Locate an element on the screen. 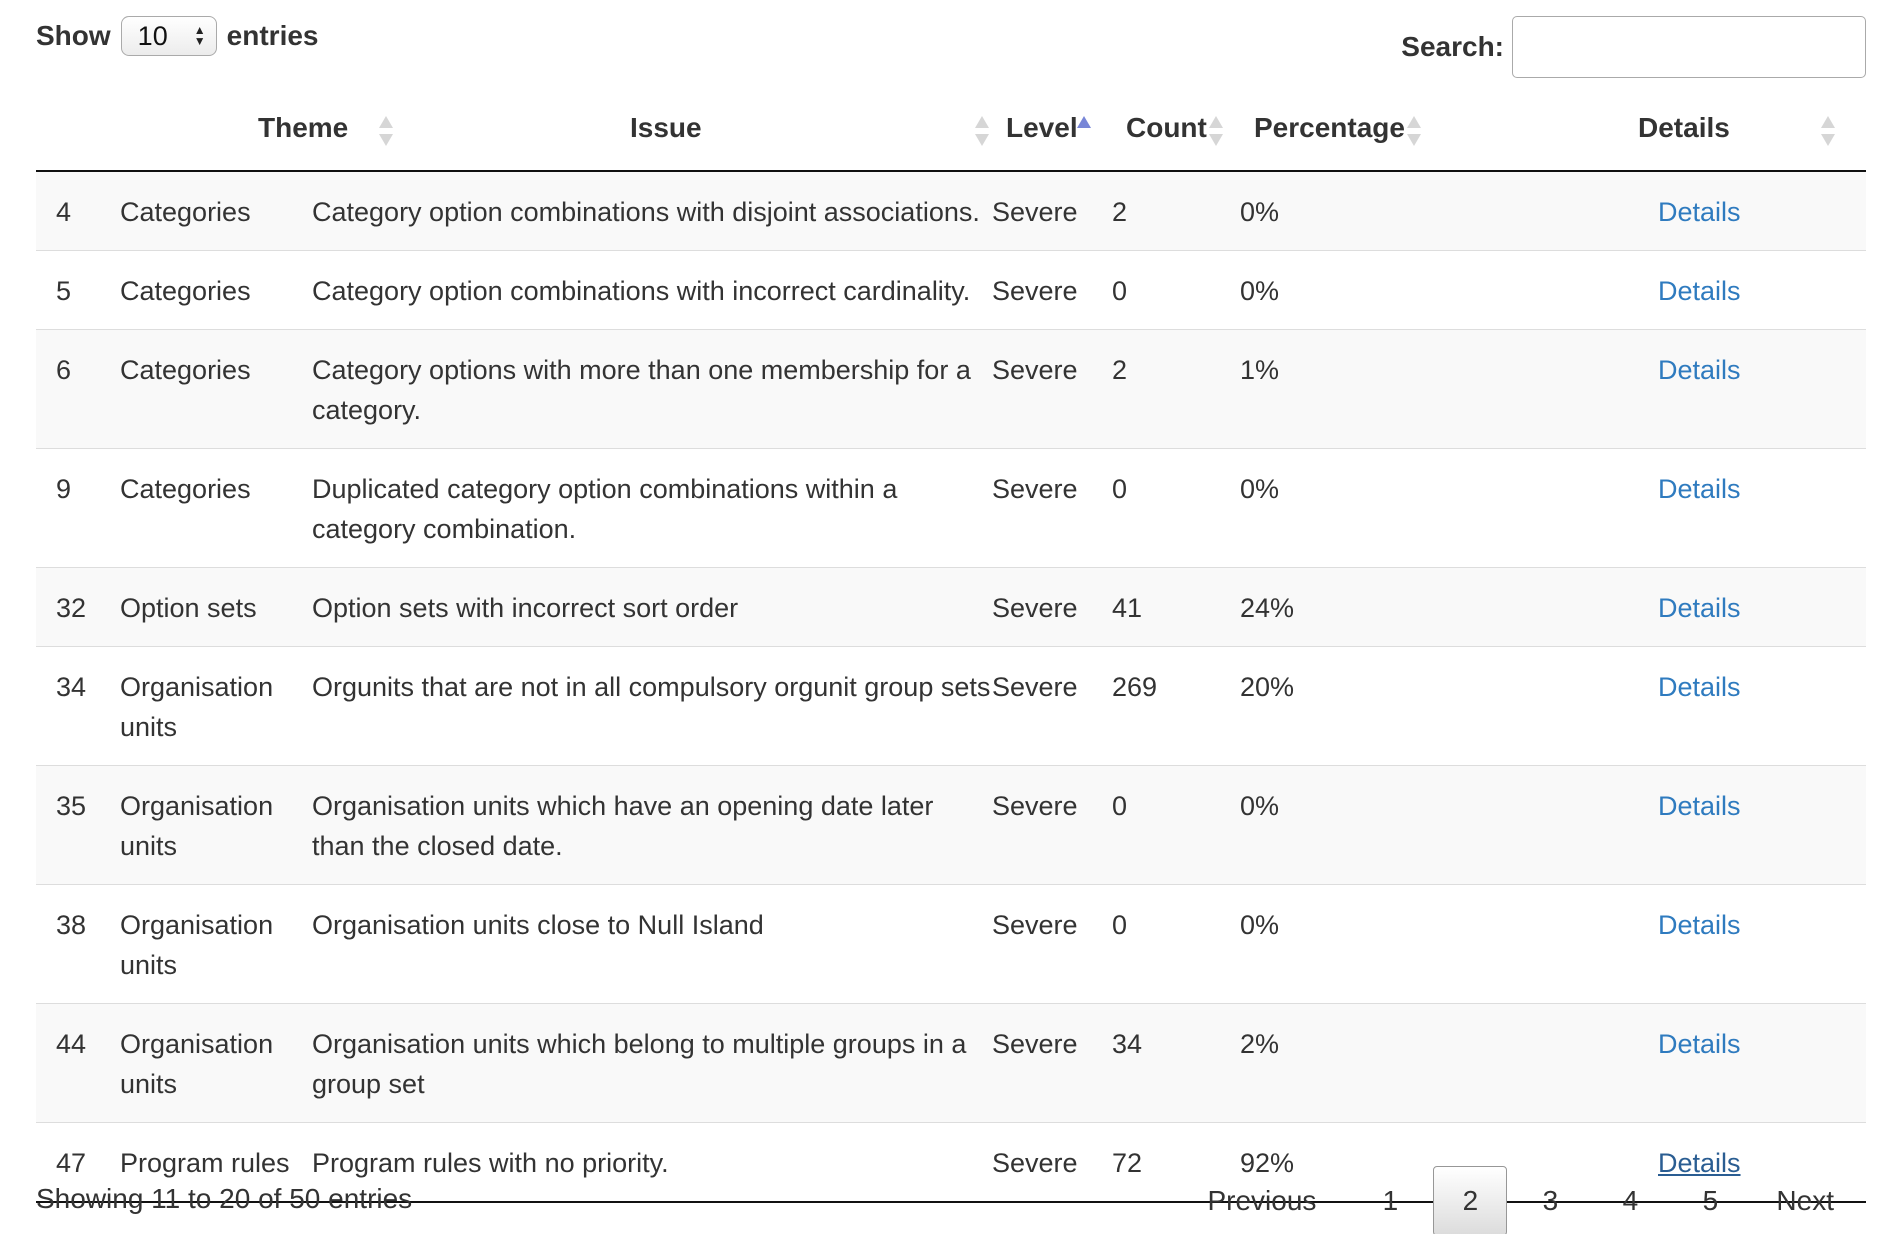 The height and width of the screenshot is (1234, 1886). cell-percentage: 20% is located at coordinates (1334, 706).